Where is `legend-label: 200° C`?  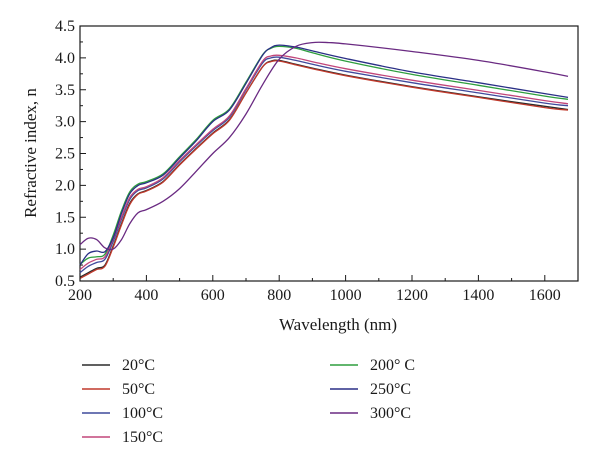
legend-label: 200° C is located at coordinates (392, 365).